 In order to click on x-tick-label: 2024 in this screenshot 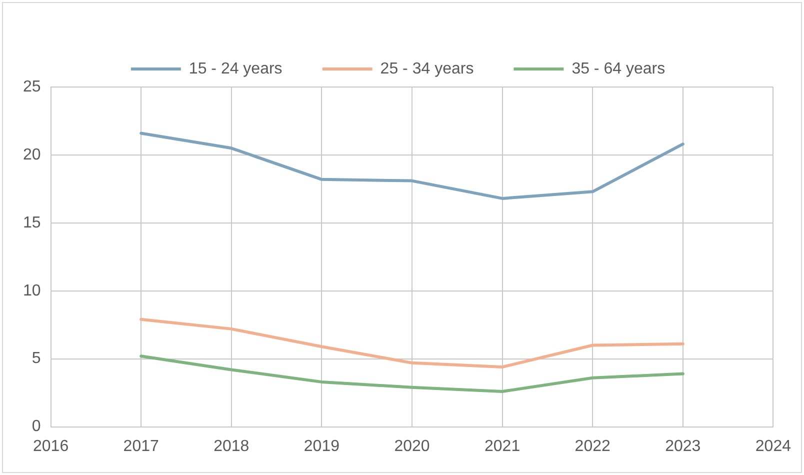, I will do `click(773, 446)`.